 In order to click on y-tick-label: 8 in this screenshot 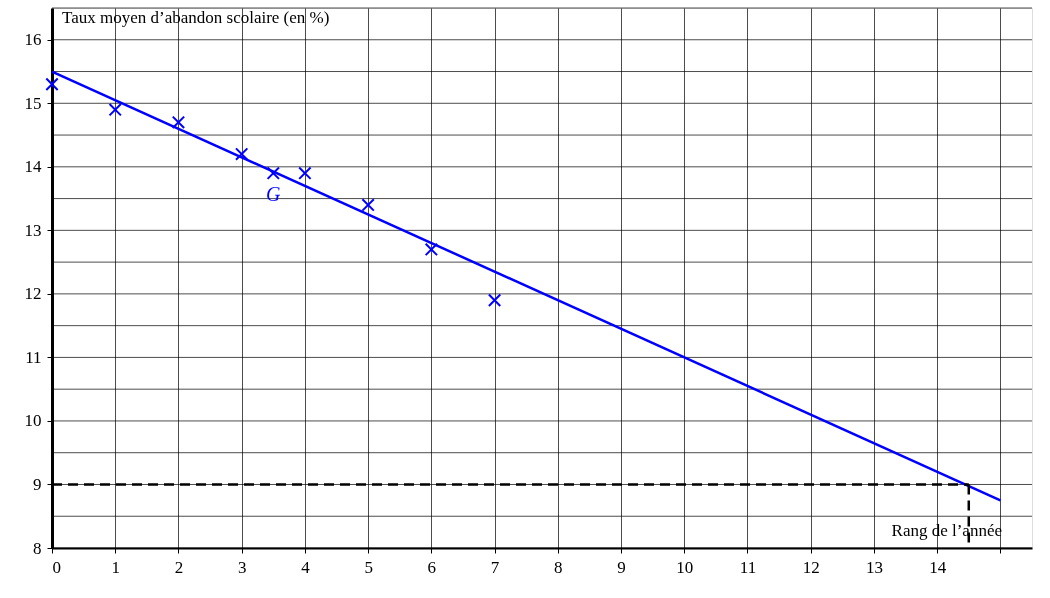, I will do `click(37, 548)`.